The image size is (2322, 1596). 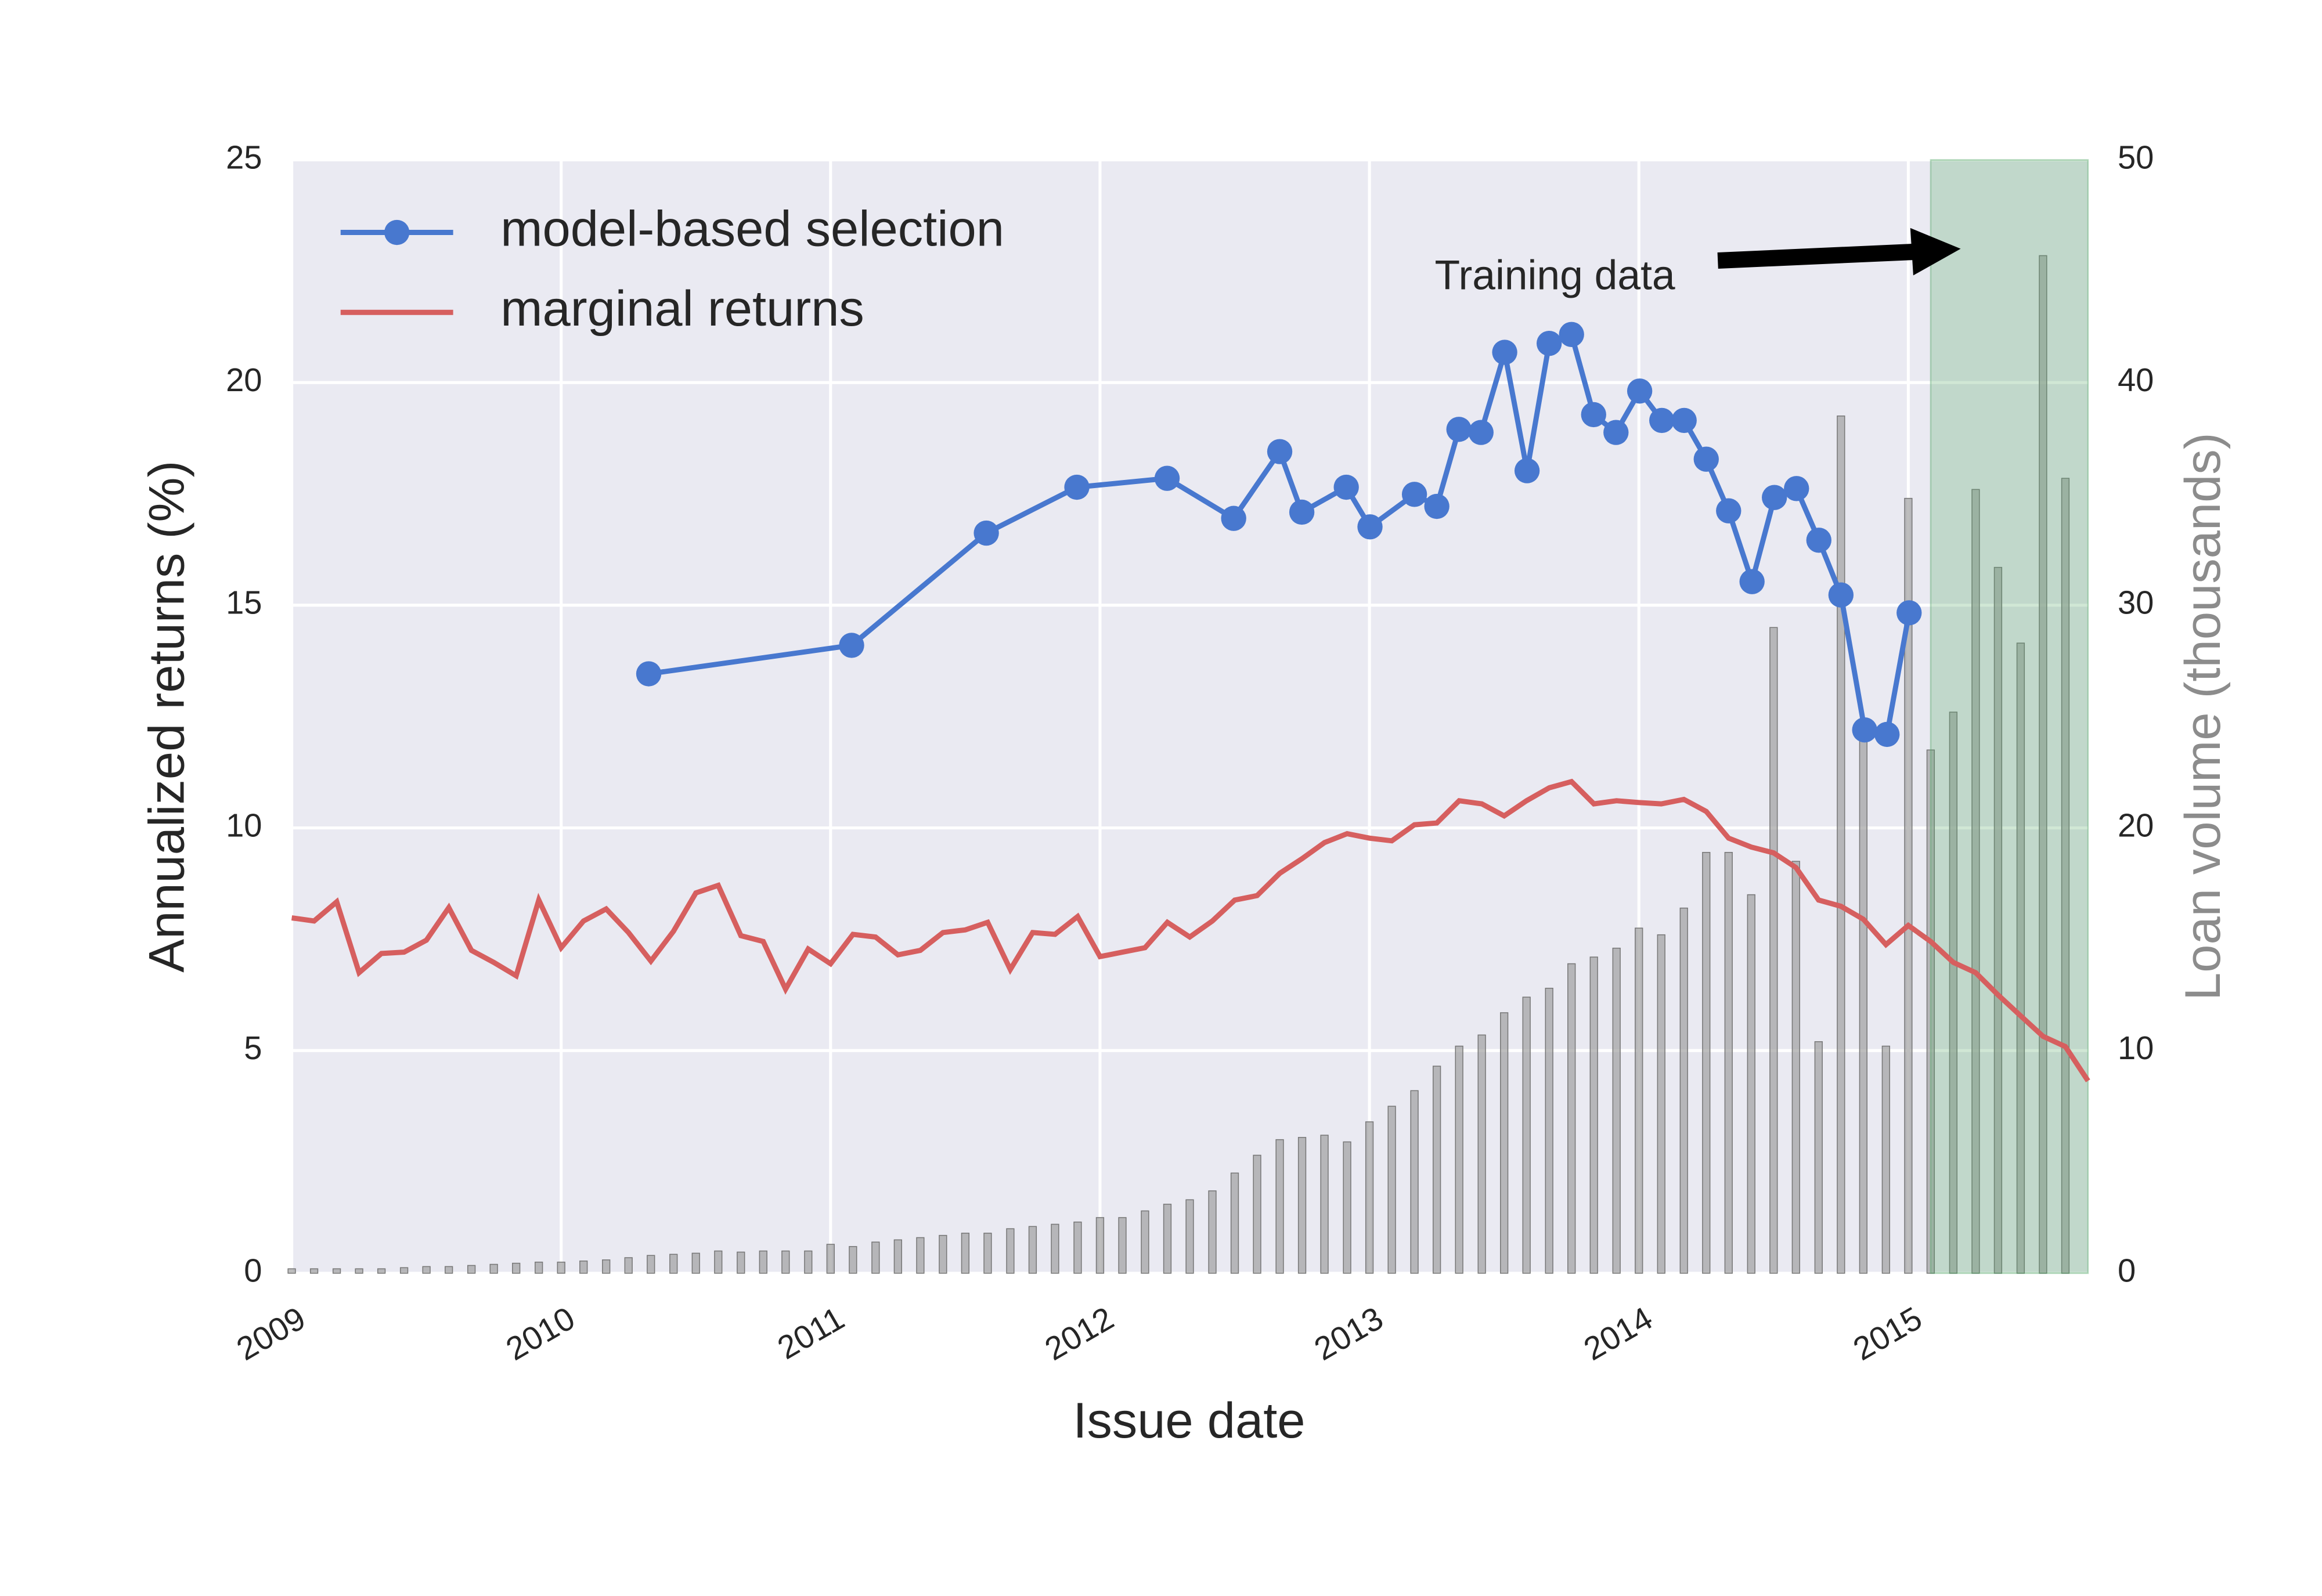 What do you see at coordinates (1818, 256) in the screenshot?
I see `annotation-arrow` at bounding box center [1818, 256].